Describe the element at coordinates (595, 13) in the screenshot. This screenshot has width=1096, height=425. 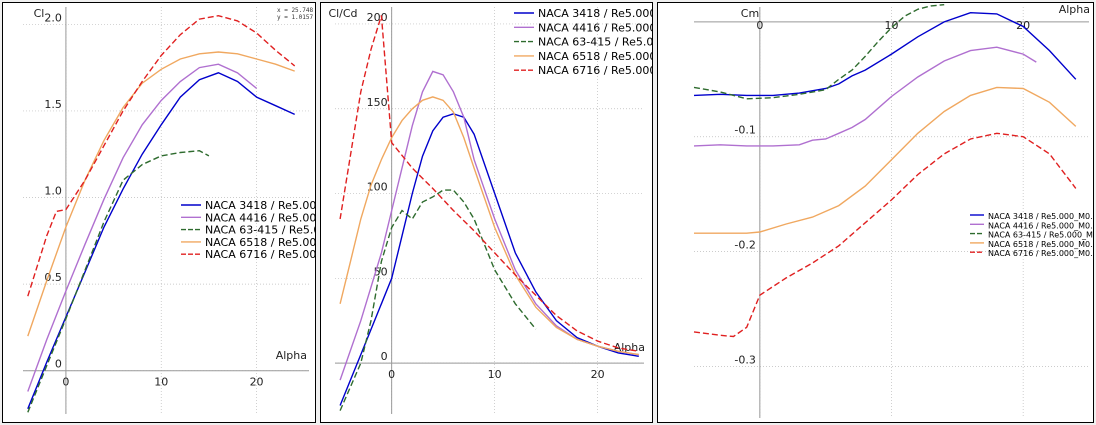
I see `clcd-legend-label: NACA 3418 / Re5.000_` at that location.